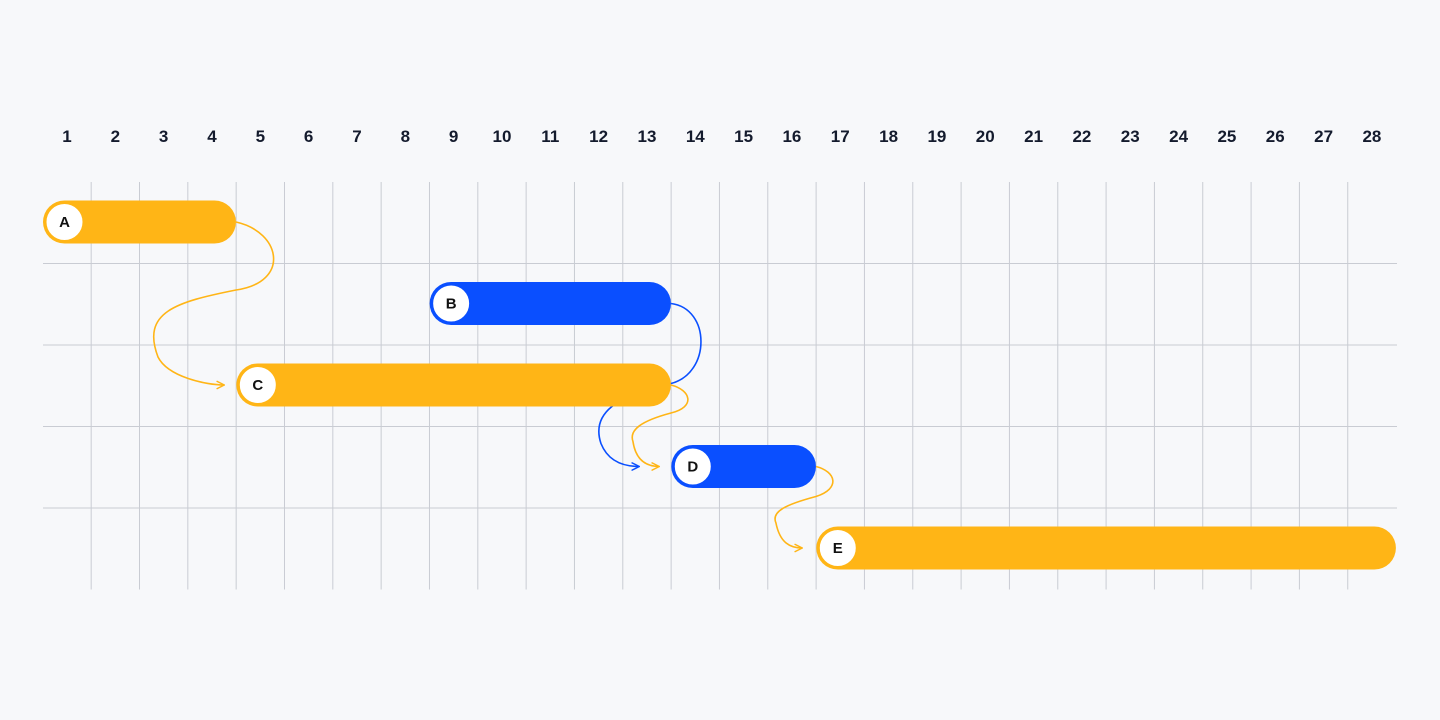 The width and height of the screenshot is (1440, 720). I want to click on task-bar-e: E, so click(1106, 548).